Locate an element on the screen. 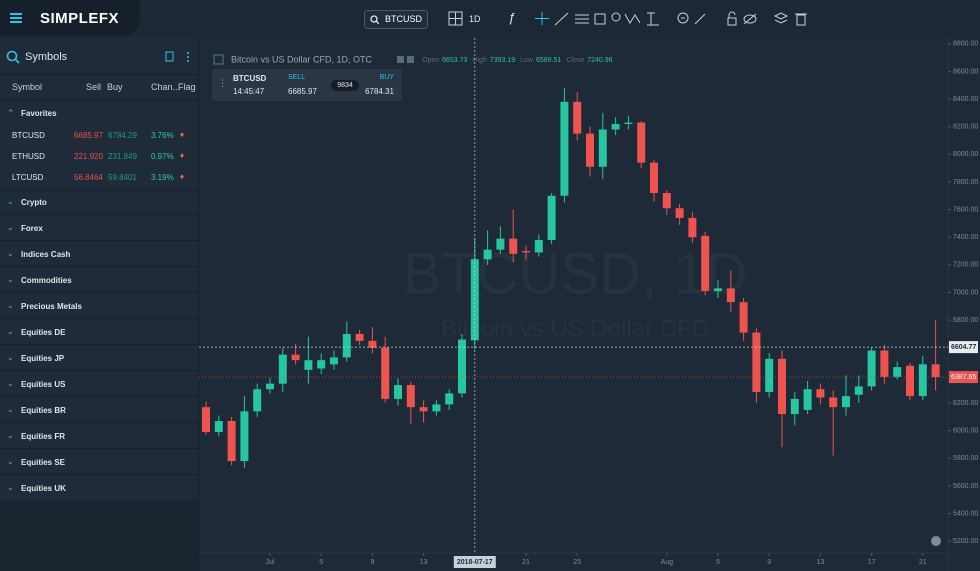 Image resolution: width=980 pixels, height=571 pixels. group-title: Favorites is located at coordinates (39, 113).